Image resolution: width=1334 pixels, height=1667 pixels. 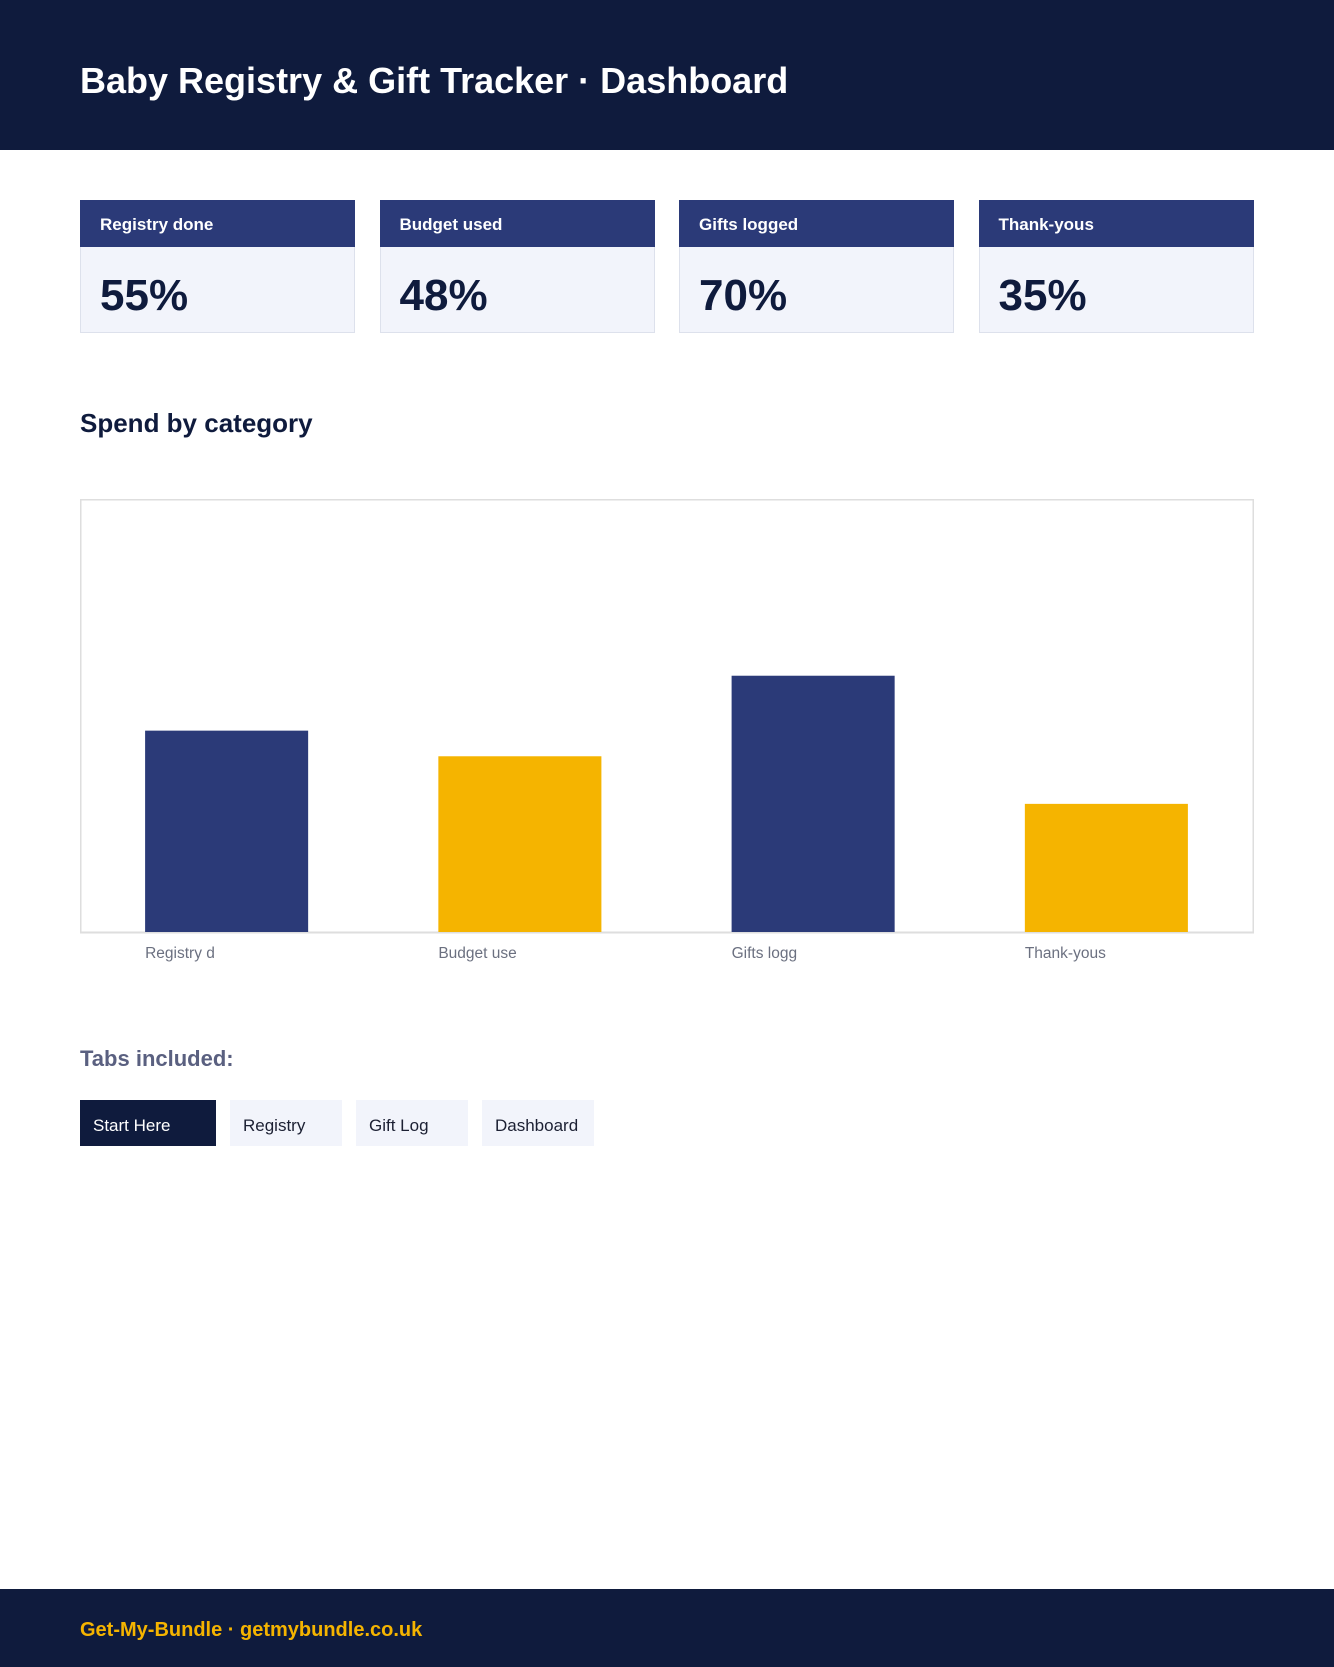 I want to click on kpi-card: Registry done 55%, so click(x=217, y=266).